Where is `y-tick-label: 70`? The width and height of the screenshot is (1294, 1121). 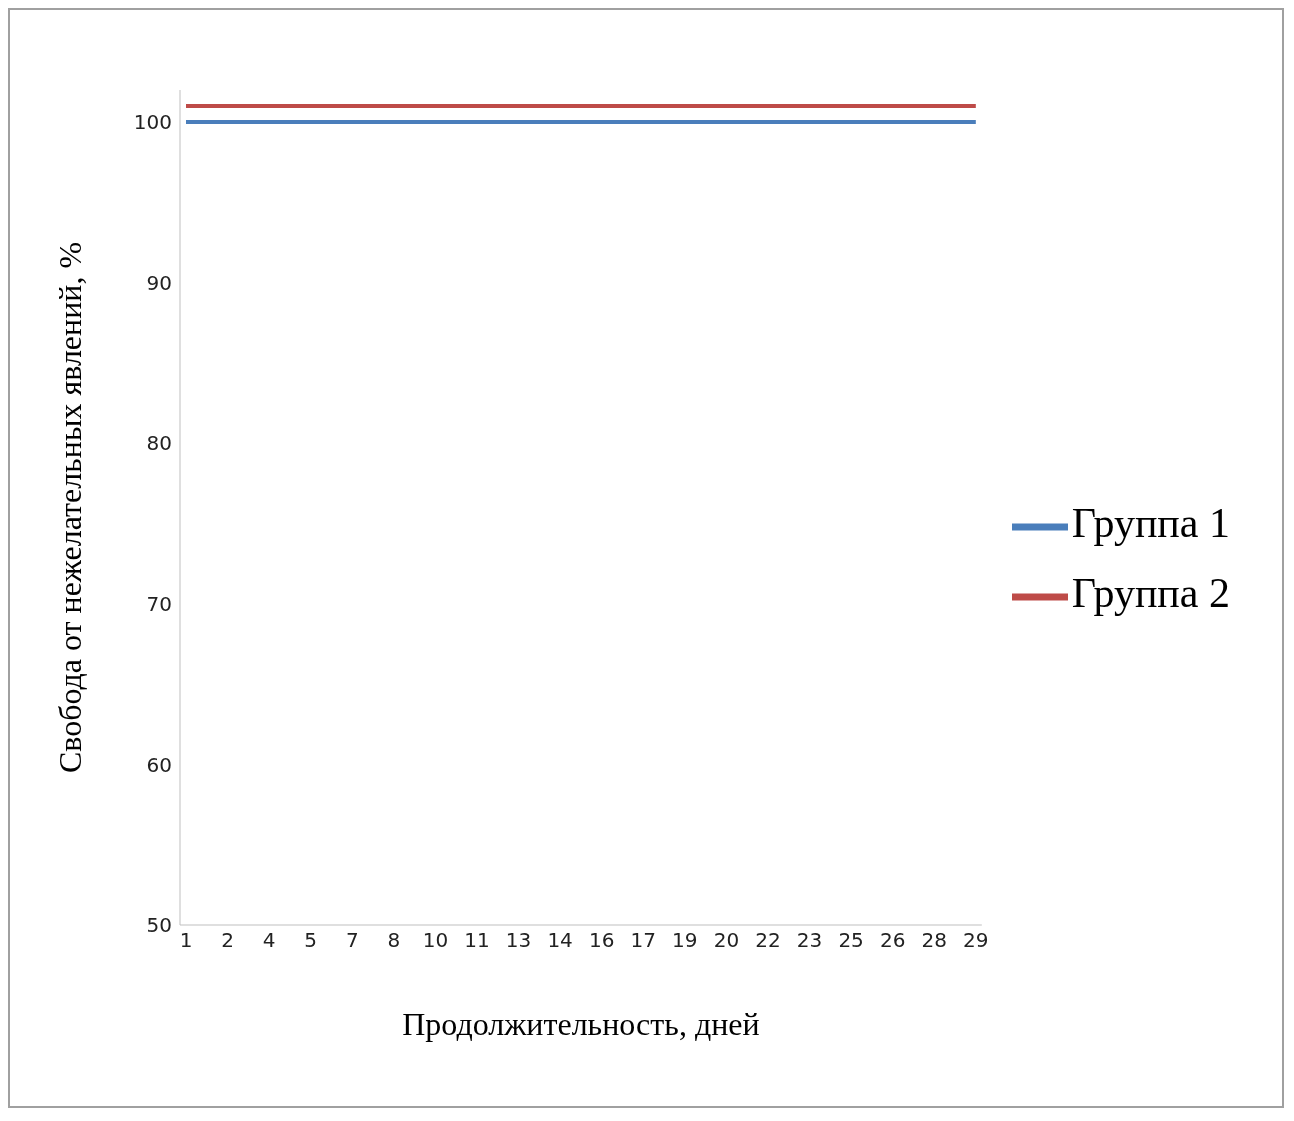 y-tick-label: 70 is located at coordinates (159, 603).